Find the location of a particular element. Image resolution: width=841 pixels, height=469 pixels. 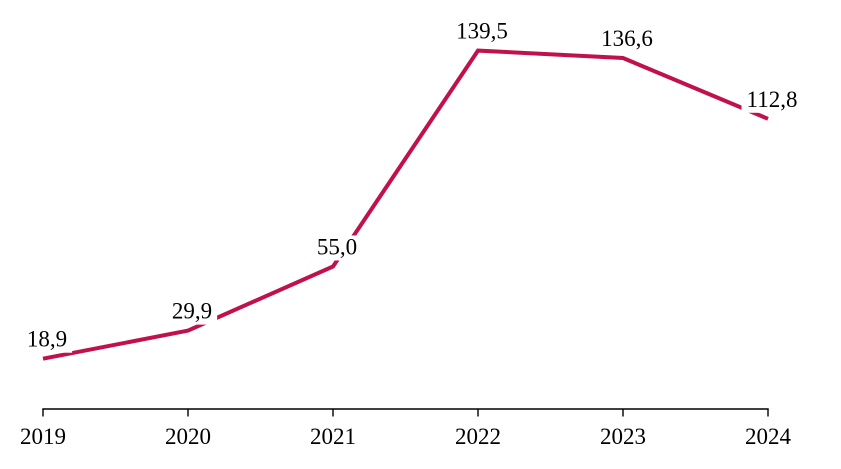

data-label-group: 18,9 is located at coordinates (47, 340).